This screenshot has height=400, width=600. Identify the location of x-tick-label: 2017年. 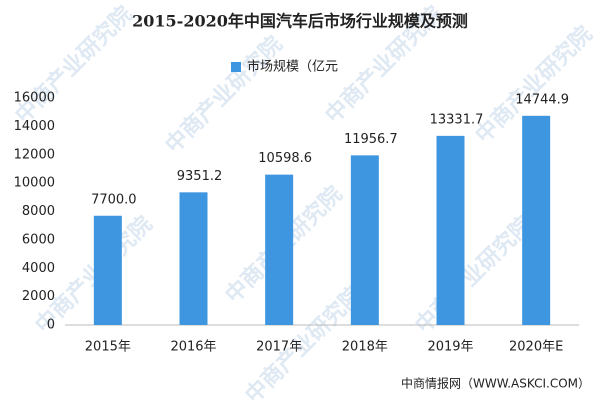
(279, 347).